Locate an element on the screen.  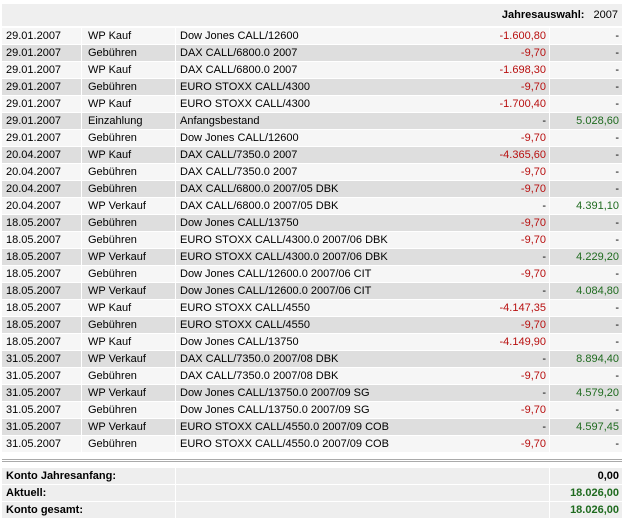
credit: 4.391,10 is located at coordinates (586, 206).